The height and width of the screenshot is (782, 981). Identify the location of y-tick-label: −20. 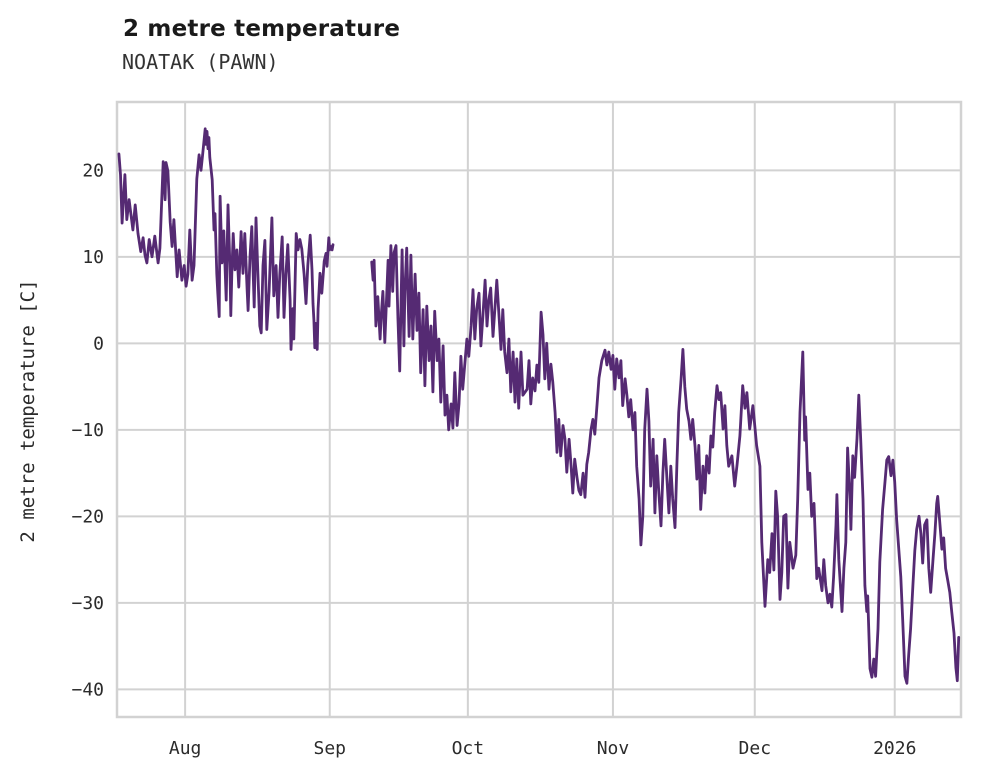
(87, 516).